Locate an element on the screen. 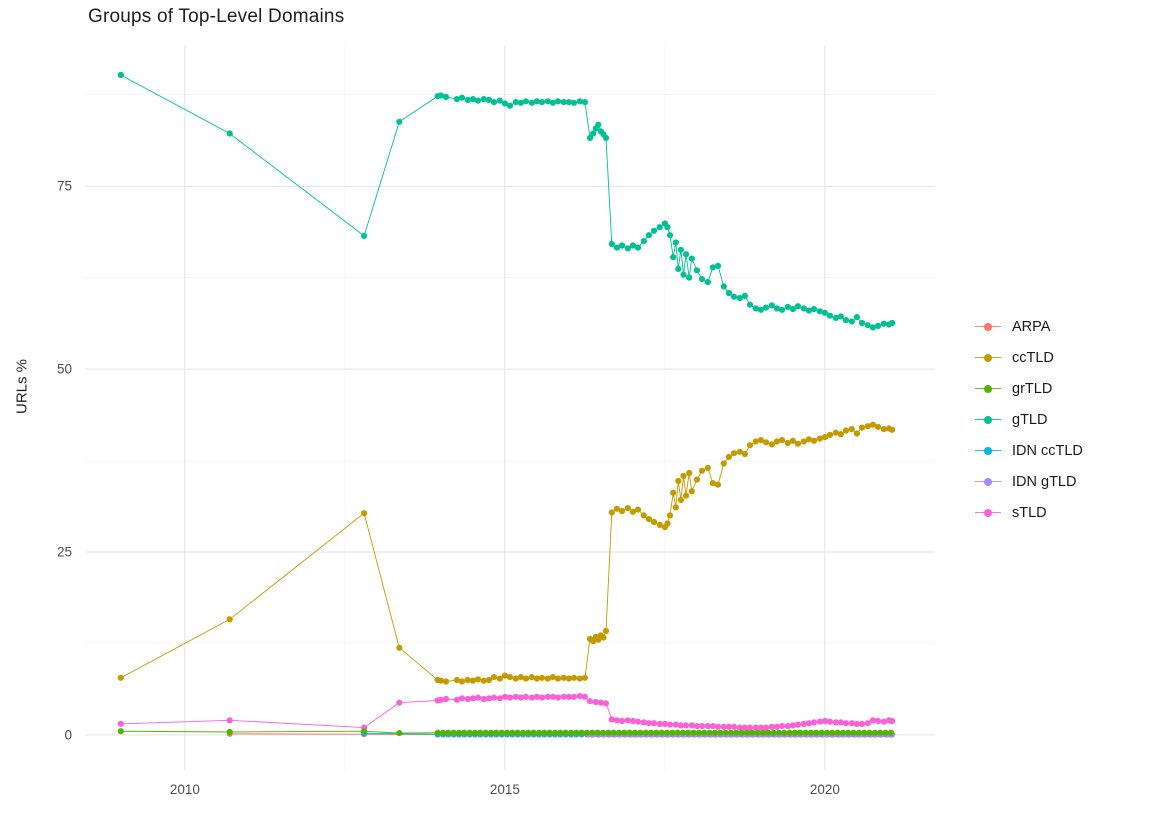 Image resolution: width=1164 pixels, height=827 pixels. svg-text: 75 is located at coordinates (64, 186).